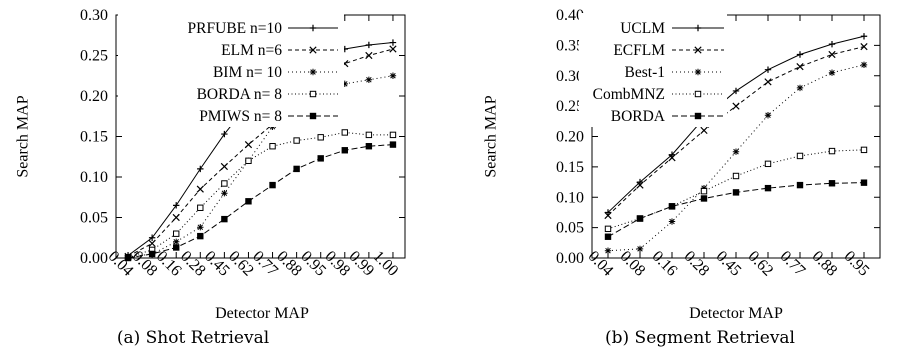 This screenshot has height=352, width=910. I want to click on y-axis-label: Search MAP, so click(491, 136).